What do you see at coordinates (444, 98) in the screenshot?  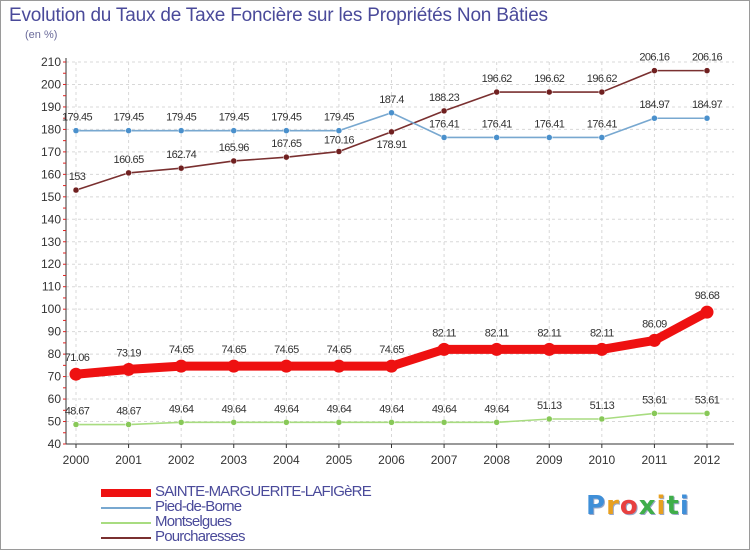 I see `data-label: 188.23` at bounding box center [444, 98].